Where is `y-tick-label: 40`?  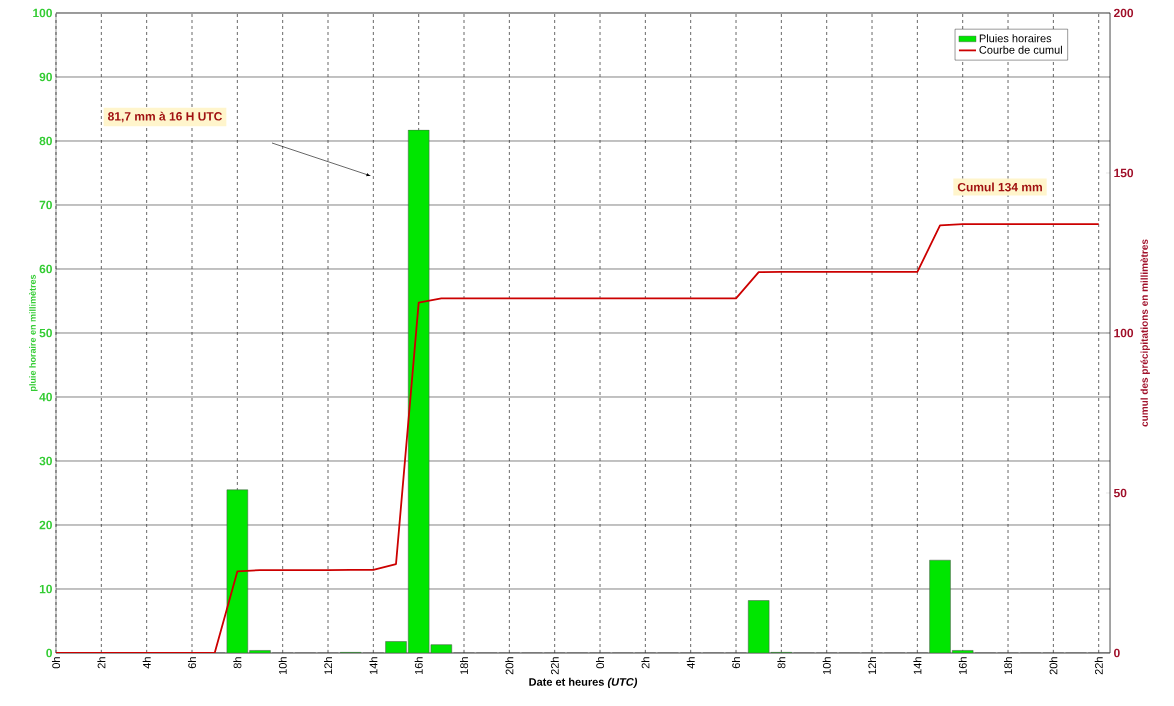 y-tick-label: 40 is located at coordinates (45, 397).